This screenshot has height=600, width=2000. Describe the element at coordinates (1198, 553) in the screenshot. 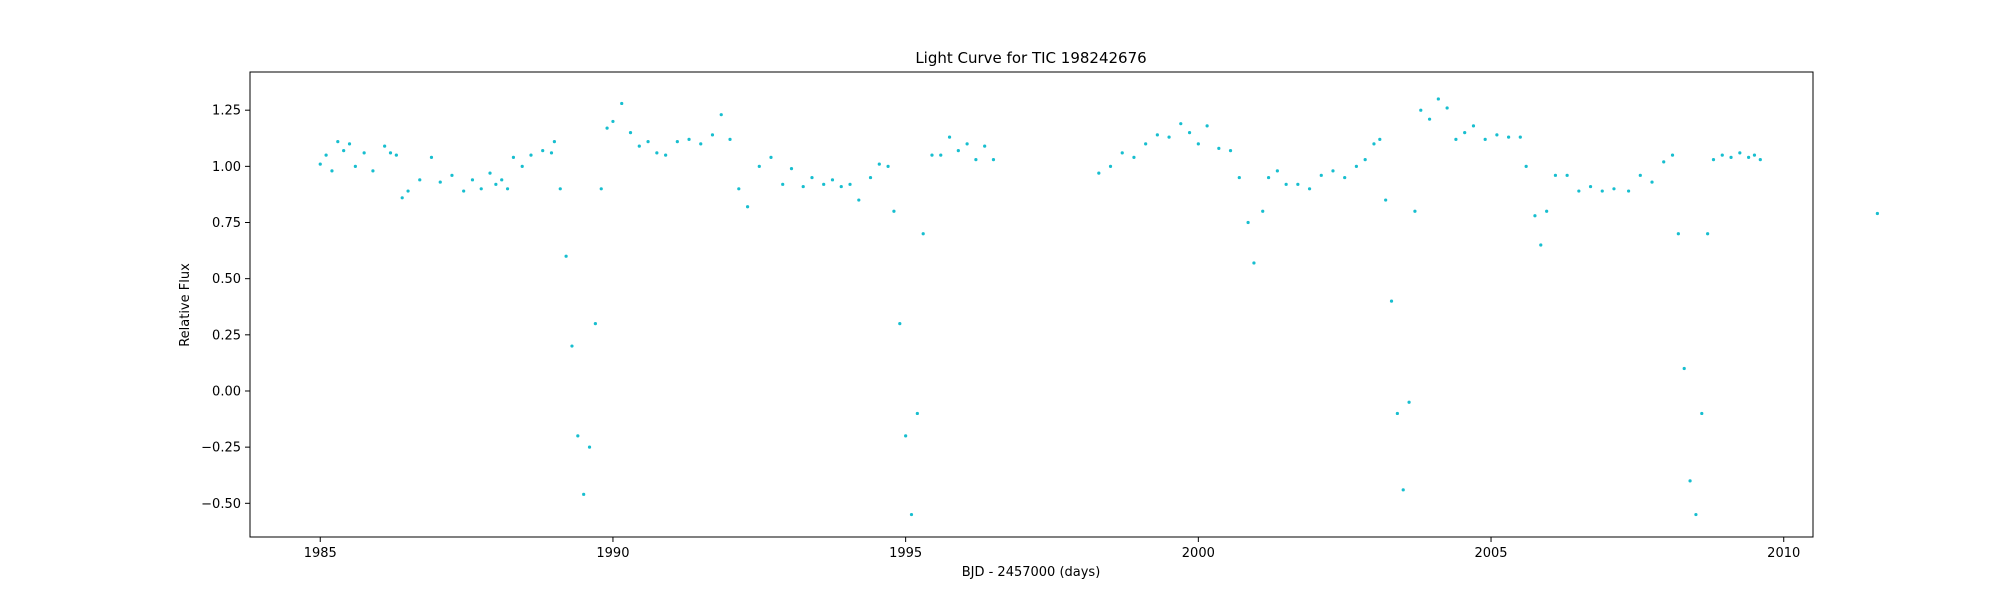

I see `x-tick-label: 2000` at that location.